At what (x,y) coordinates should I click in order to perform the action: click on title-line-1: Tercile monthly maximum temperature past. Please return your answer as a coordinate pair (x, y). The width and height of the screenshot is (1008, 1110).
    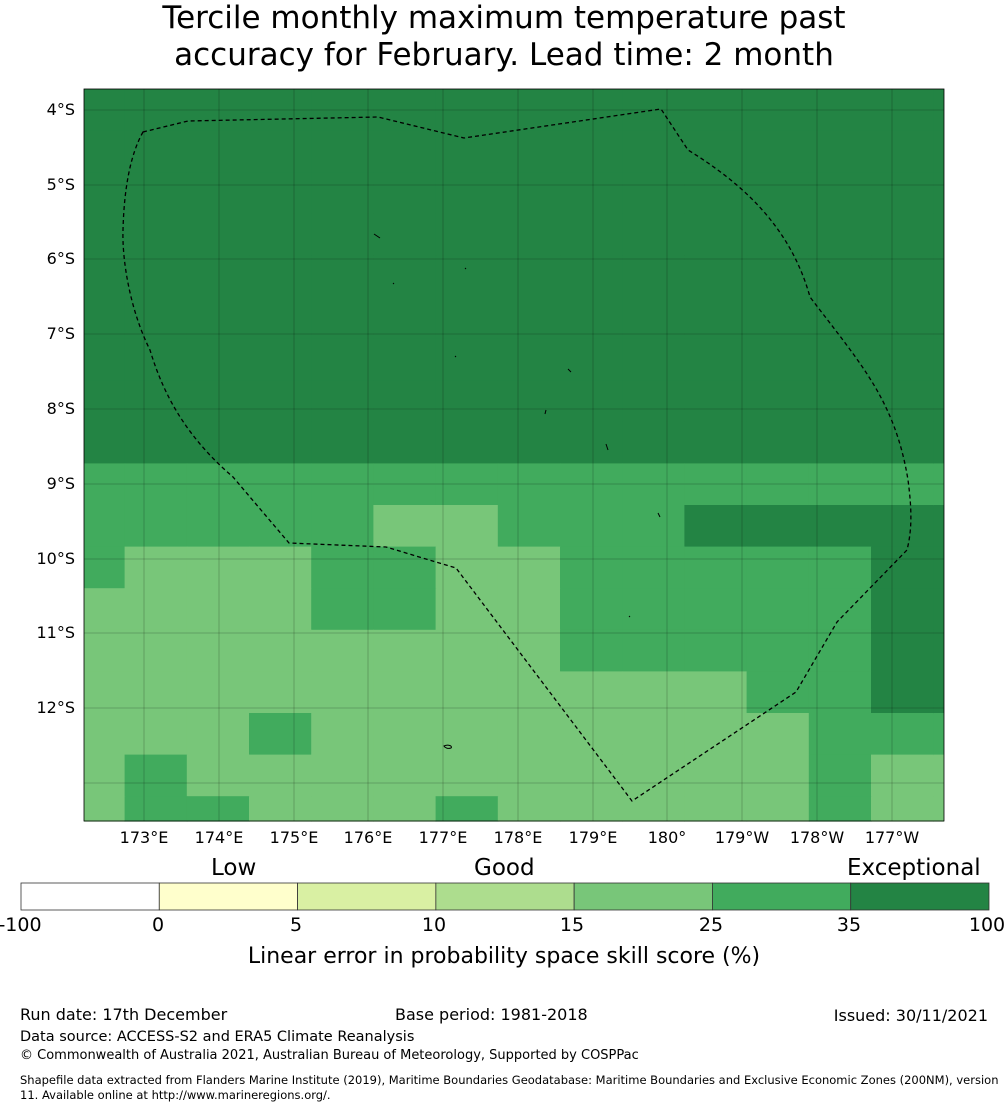
    Looking at the image, I should click on (504, 18).